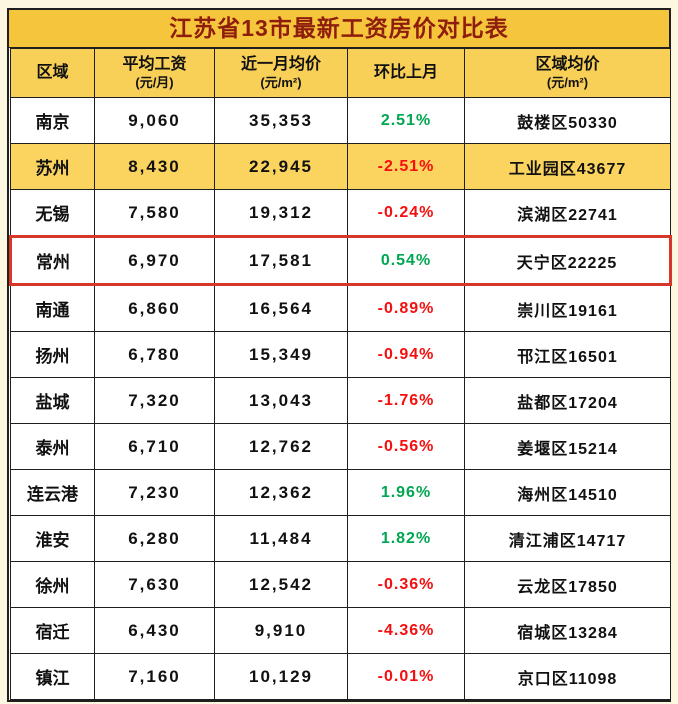  What do you see at coordinates (406, 166) in the screenshot?
I see `mom-change-cell: -2.51%` at bounding box center [406, 166].